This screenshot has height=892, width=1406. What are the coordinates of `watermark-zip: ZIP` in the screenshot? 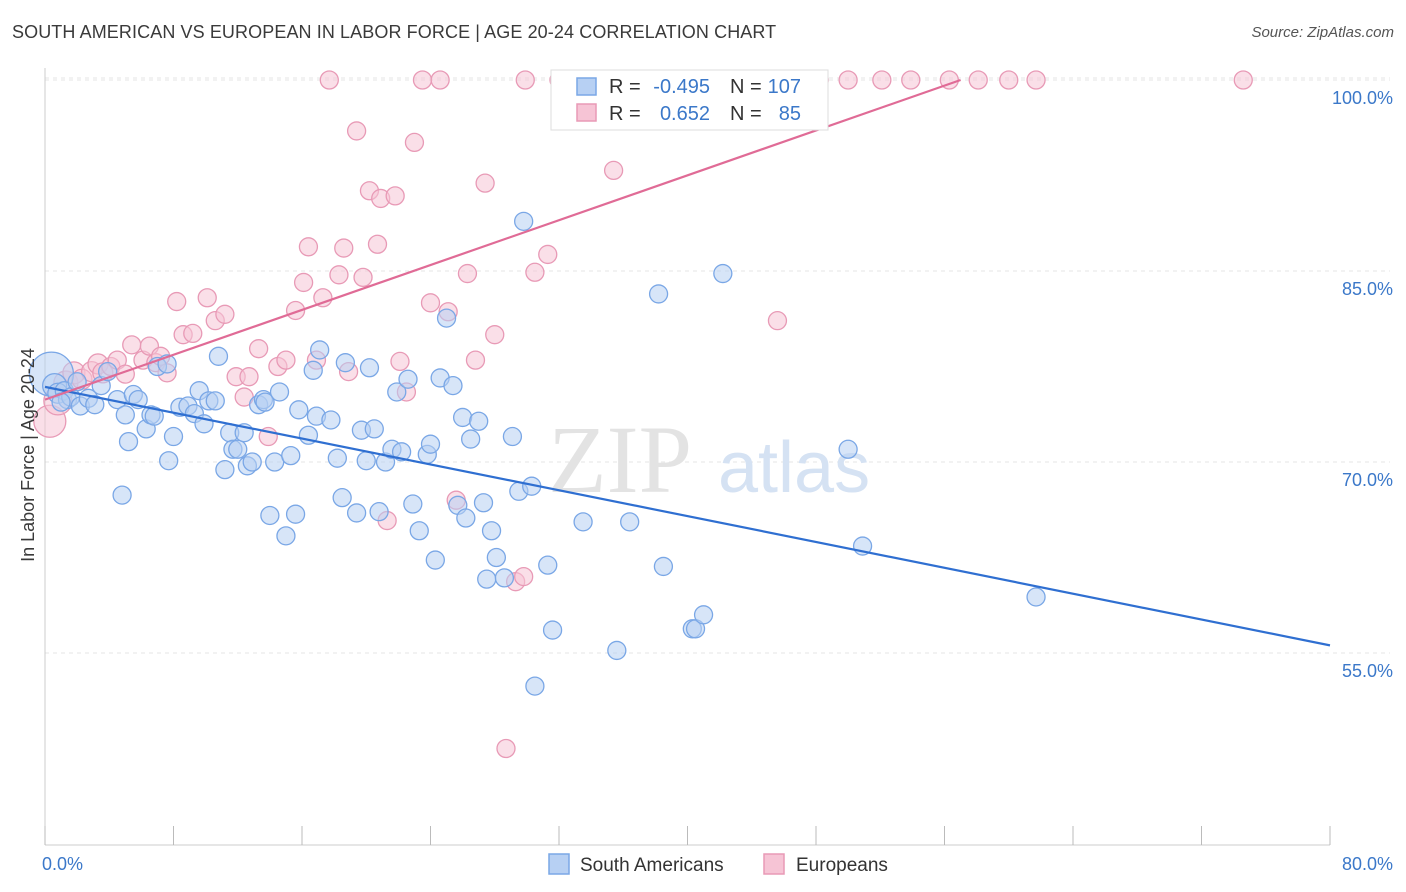 It's located at (620, 459).